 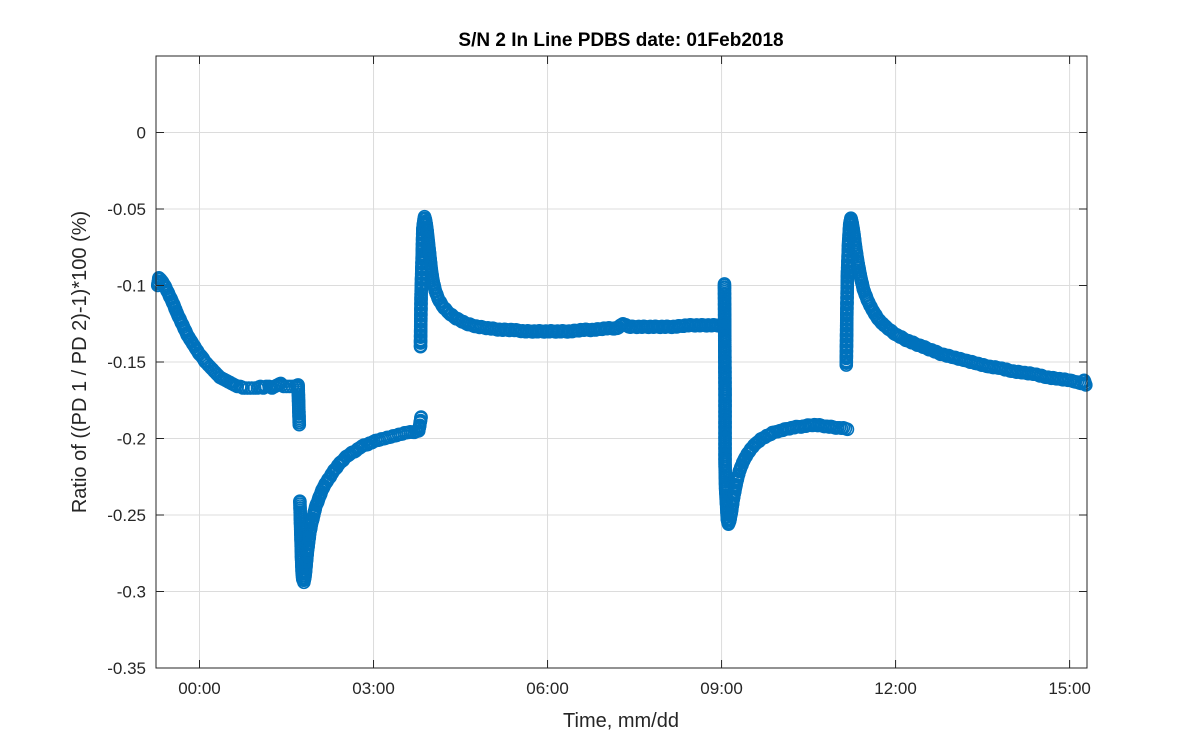 What do you see at coordinates (895, 688) in the screenshot?
I see `x-tick-label: 12:00` at bounding box center [895, 688].